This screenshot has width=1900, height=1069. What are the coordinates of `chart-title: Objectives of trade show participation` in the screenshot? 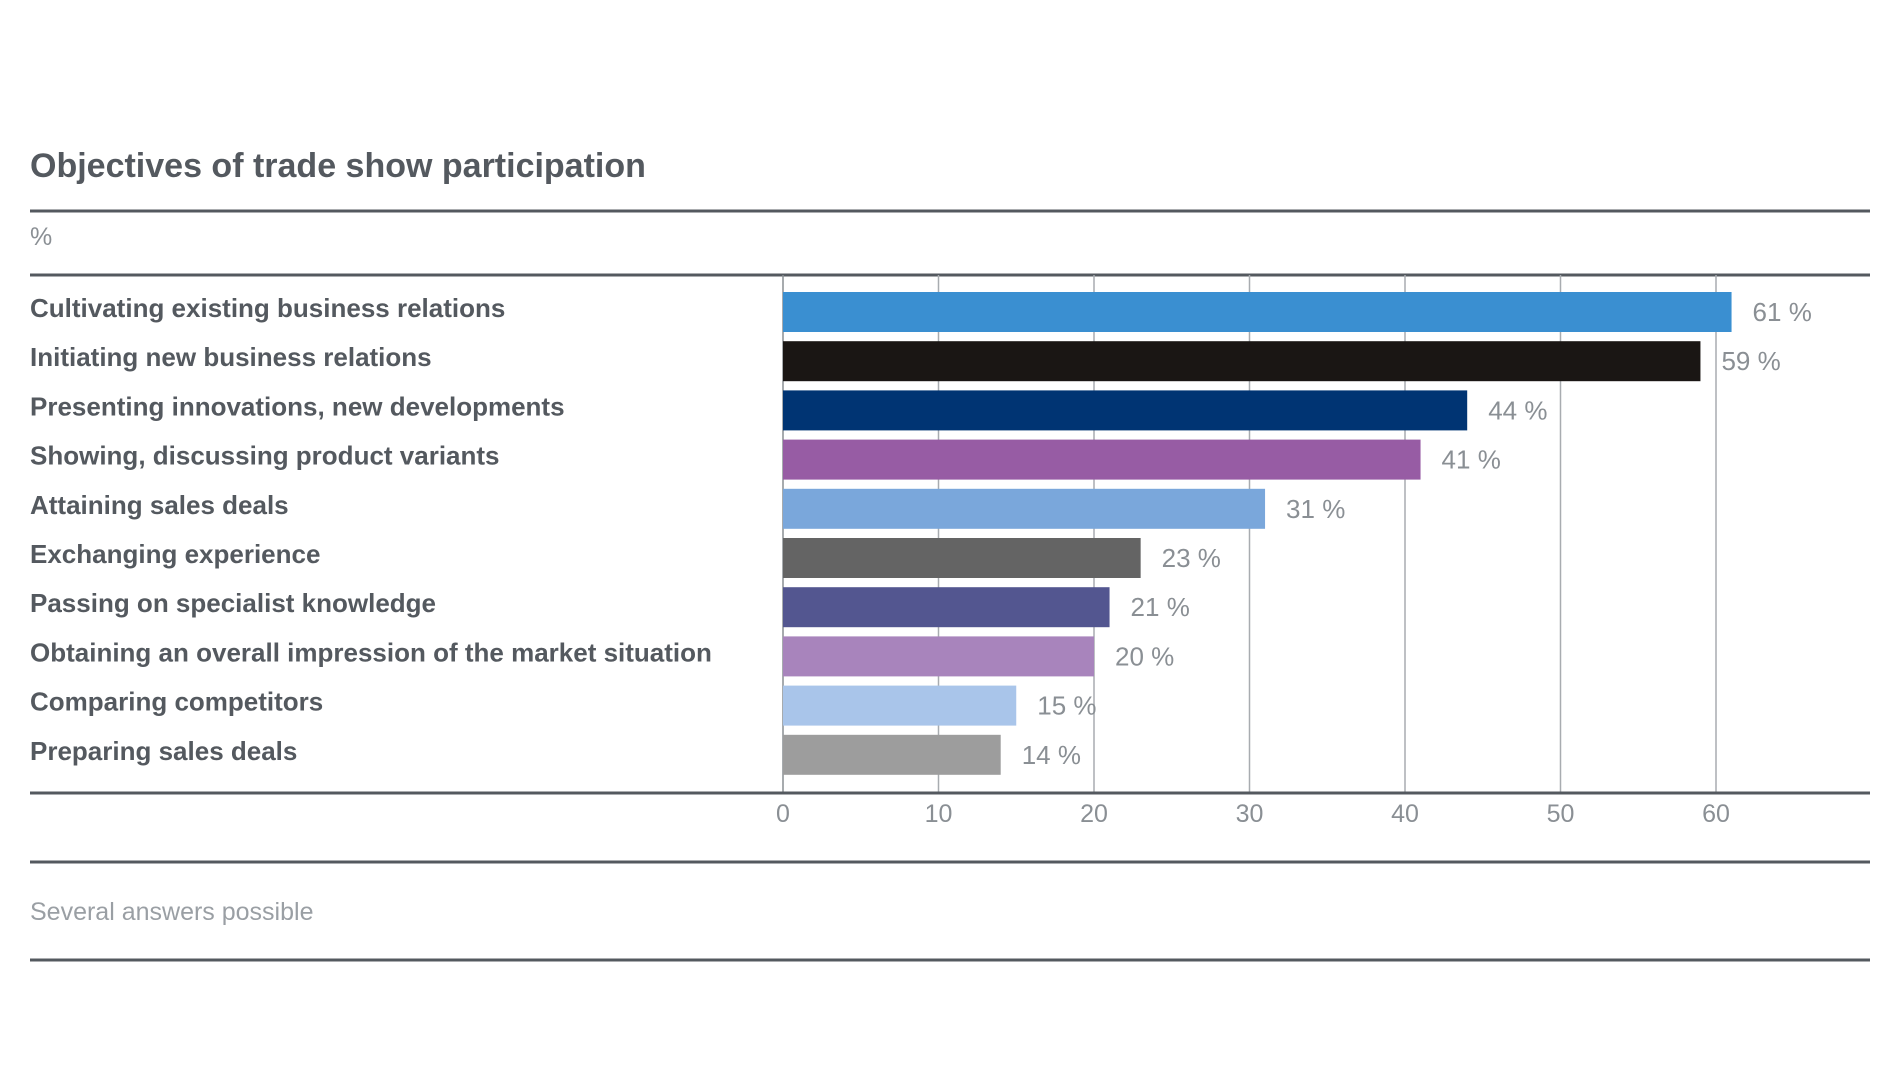 It's located at (338, 166).